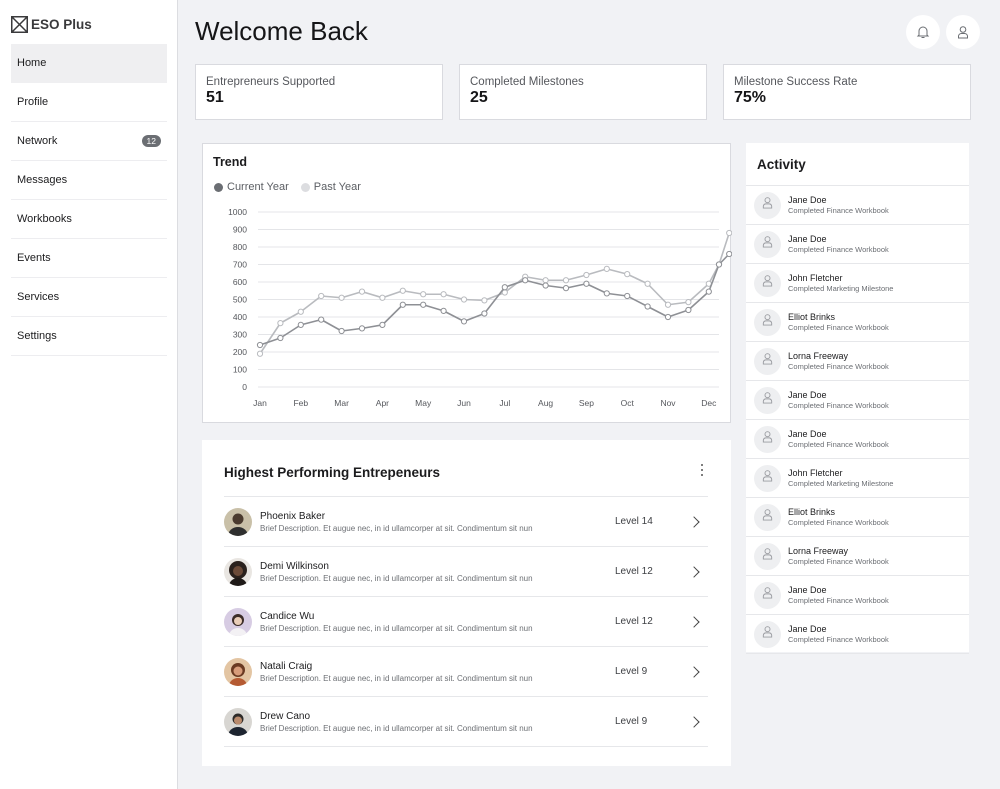 The height and width of the screenshot is (789, 1000). I want to click on sidebar-item-settings: Settings, so click(89, 336).